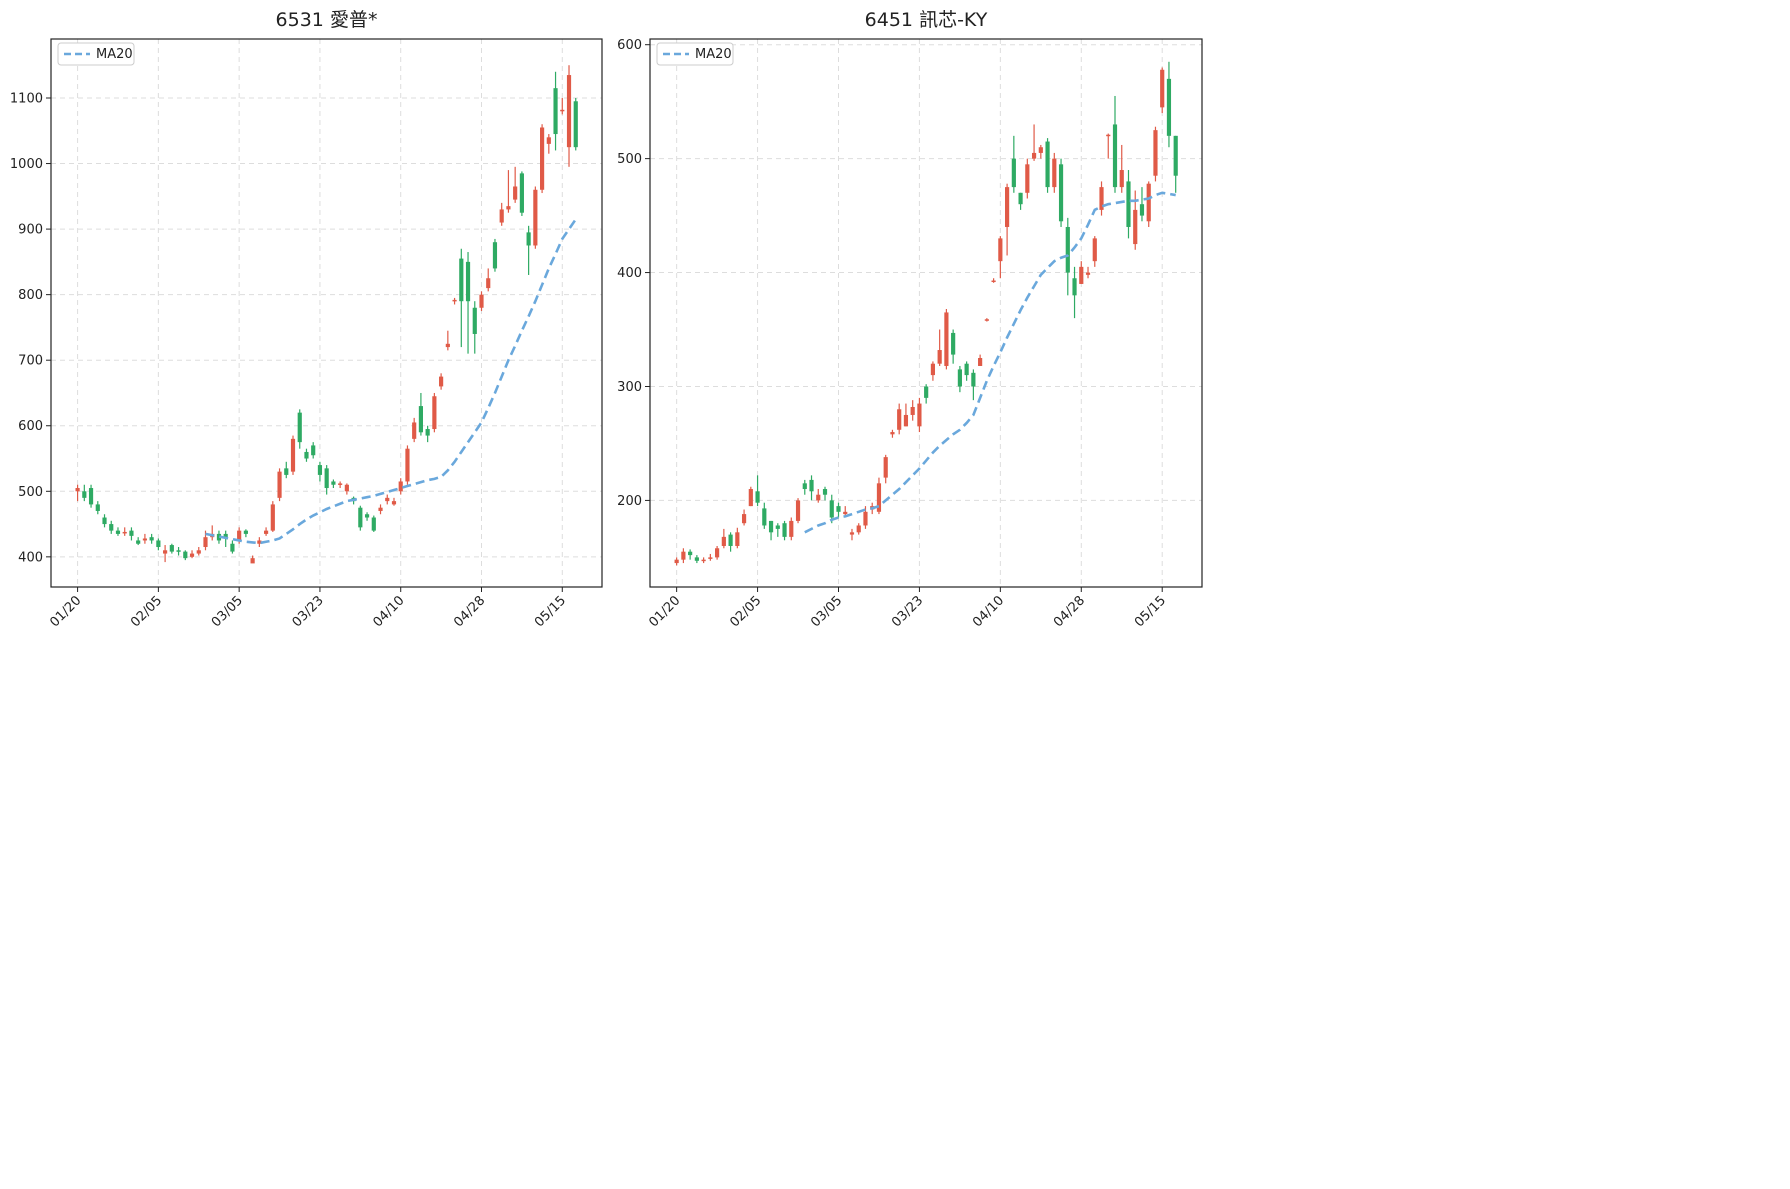 This screenshot has width=1790, height=1189. Describe the element at coordinates (26, 98) in the screenshot. I see `y-tick-label: 1100` at that location.